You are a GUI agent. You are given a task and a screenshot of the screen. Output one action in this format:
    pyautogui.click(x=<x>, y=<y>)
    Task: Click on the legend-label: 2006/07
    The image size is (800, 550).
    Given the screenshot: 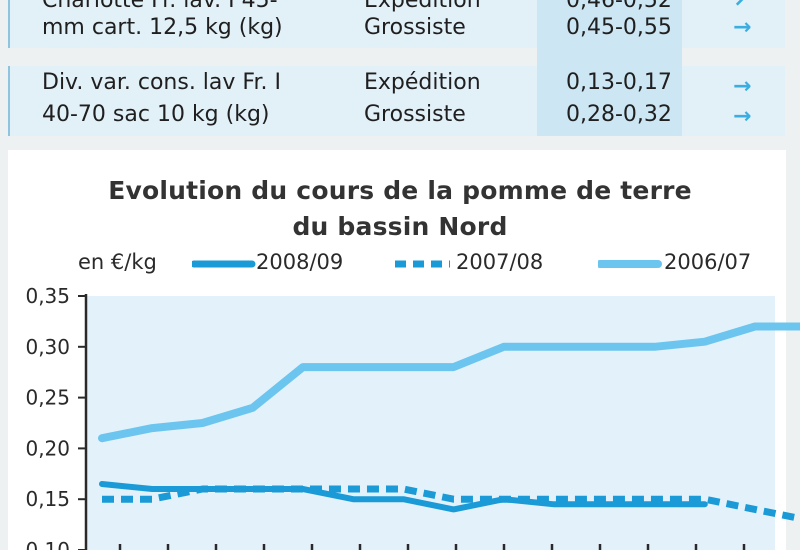 What is the action you would take?
    pyautogui.click(x=708, y=262)
    